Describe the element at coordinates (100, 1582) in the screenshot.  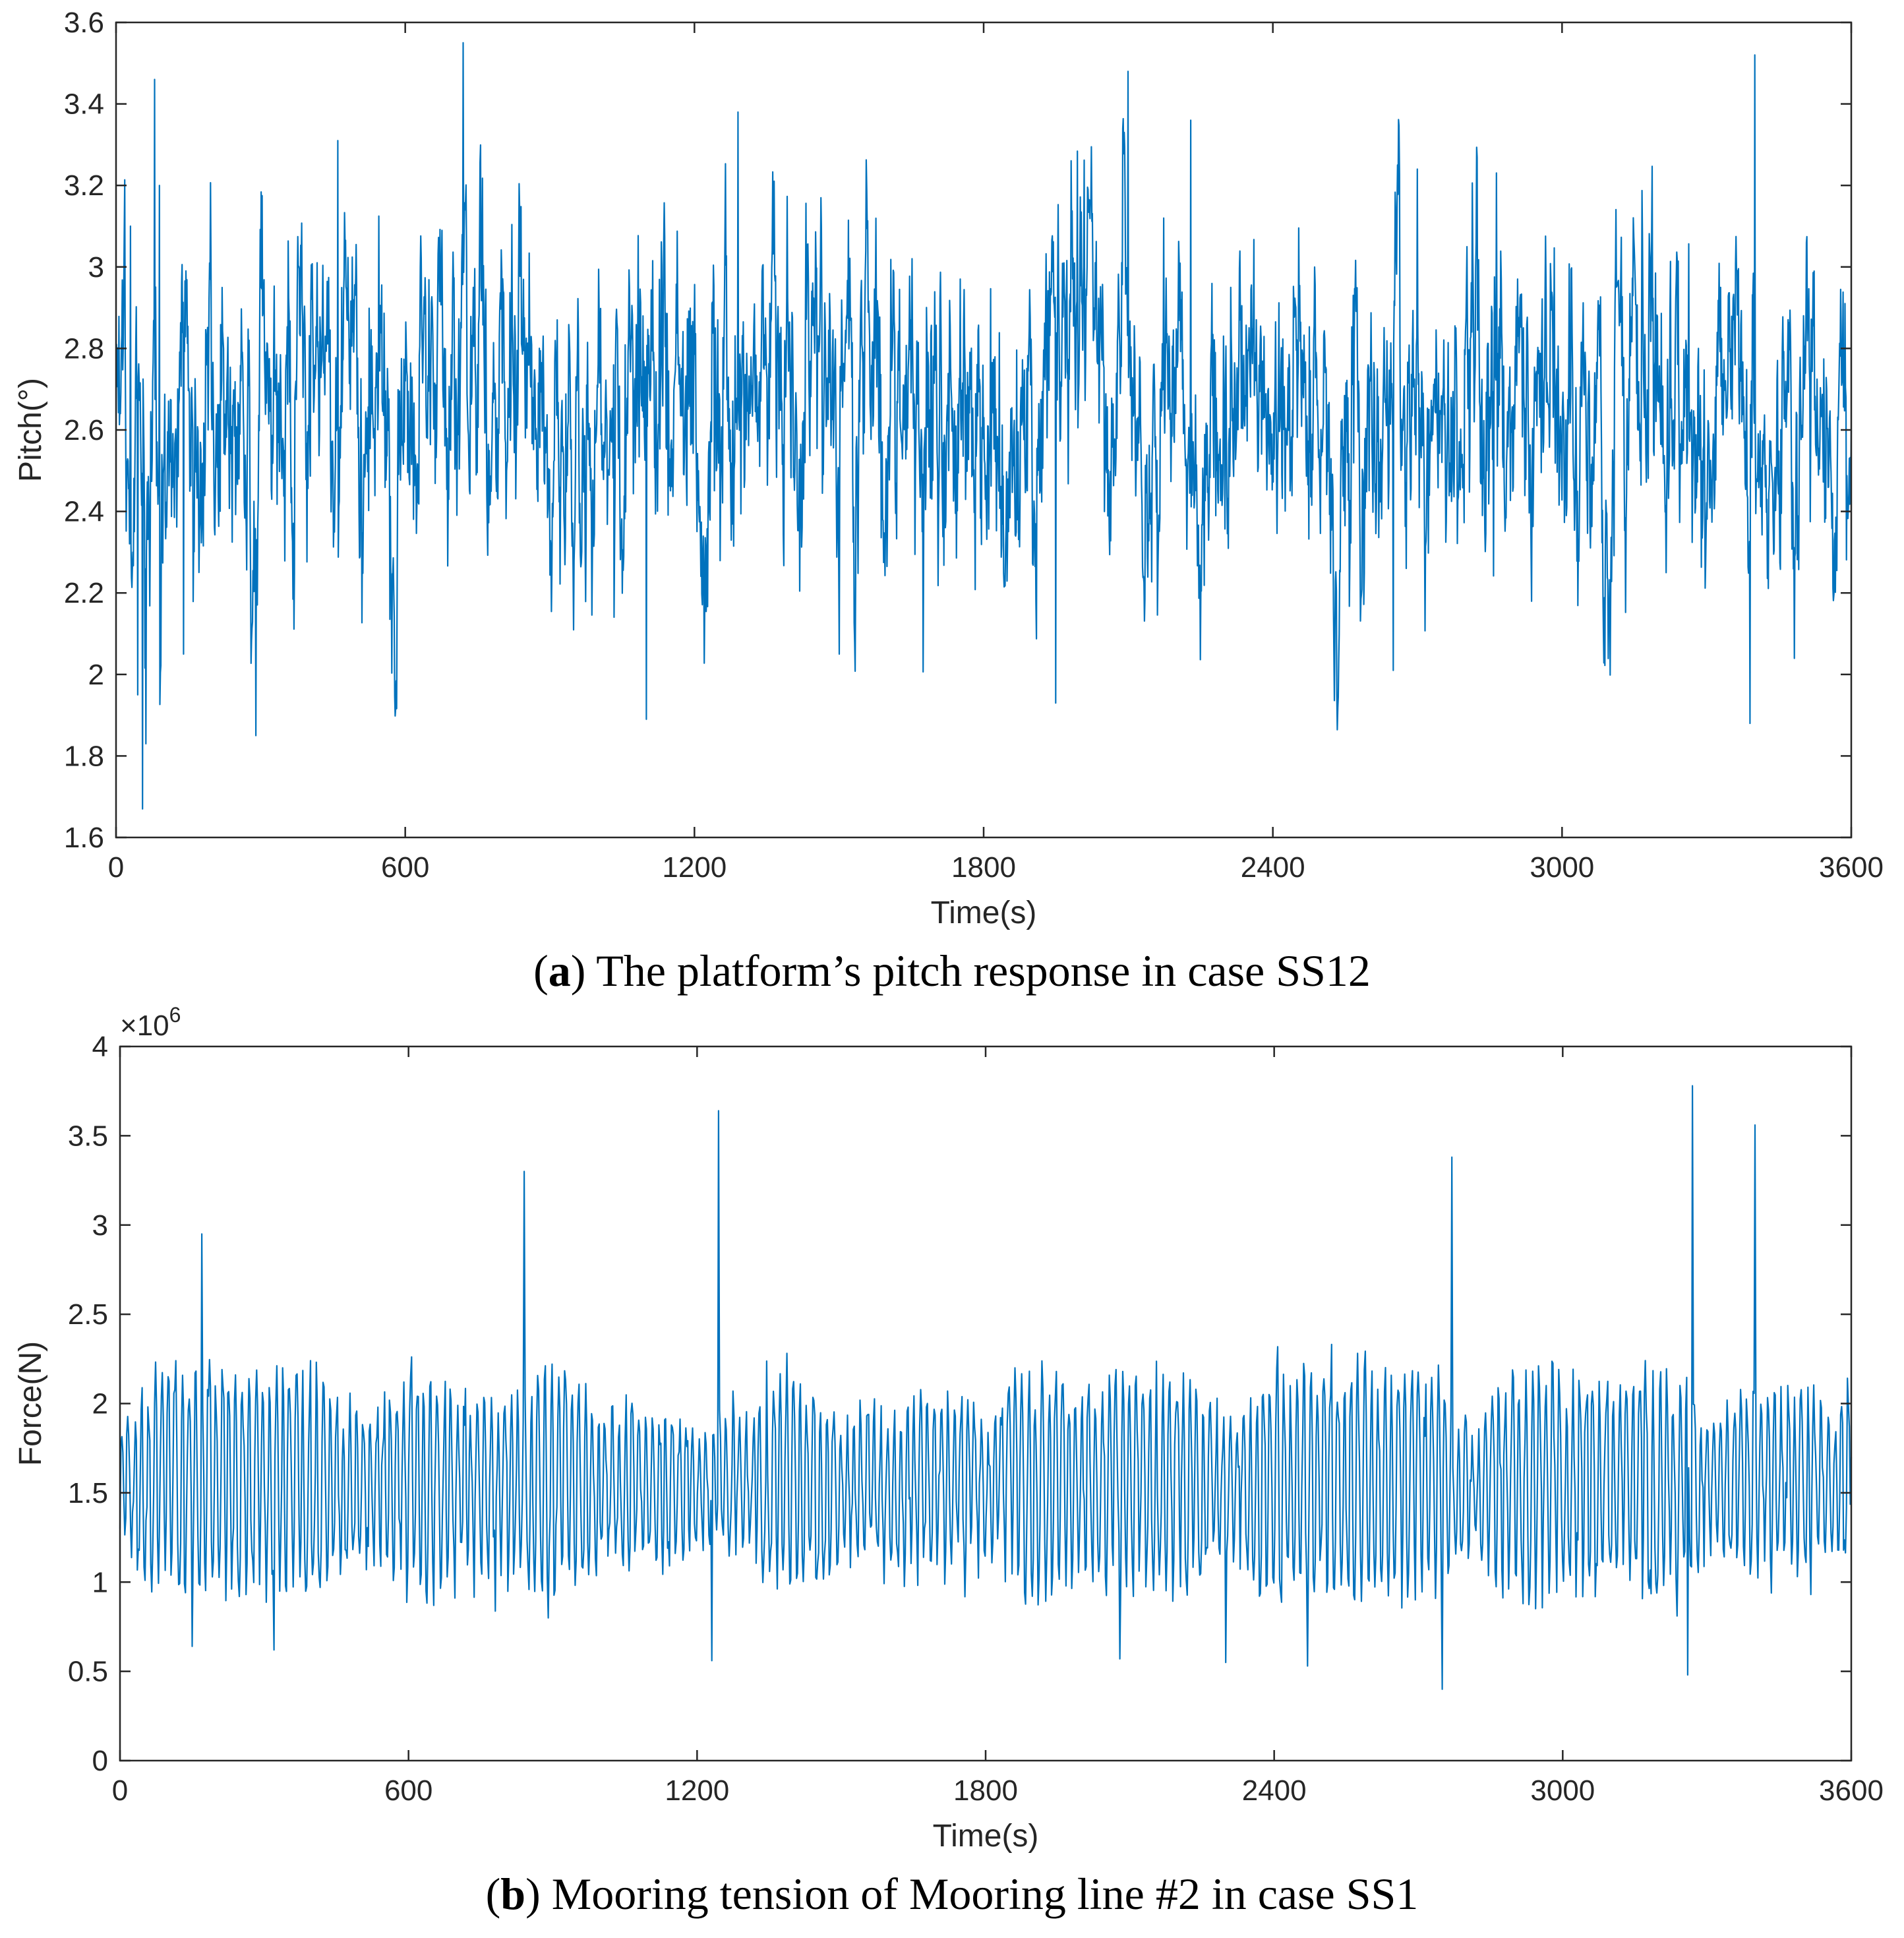
I see `y-tick-label: 1` at that location.